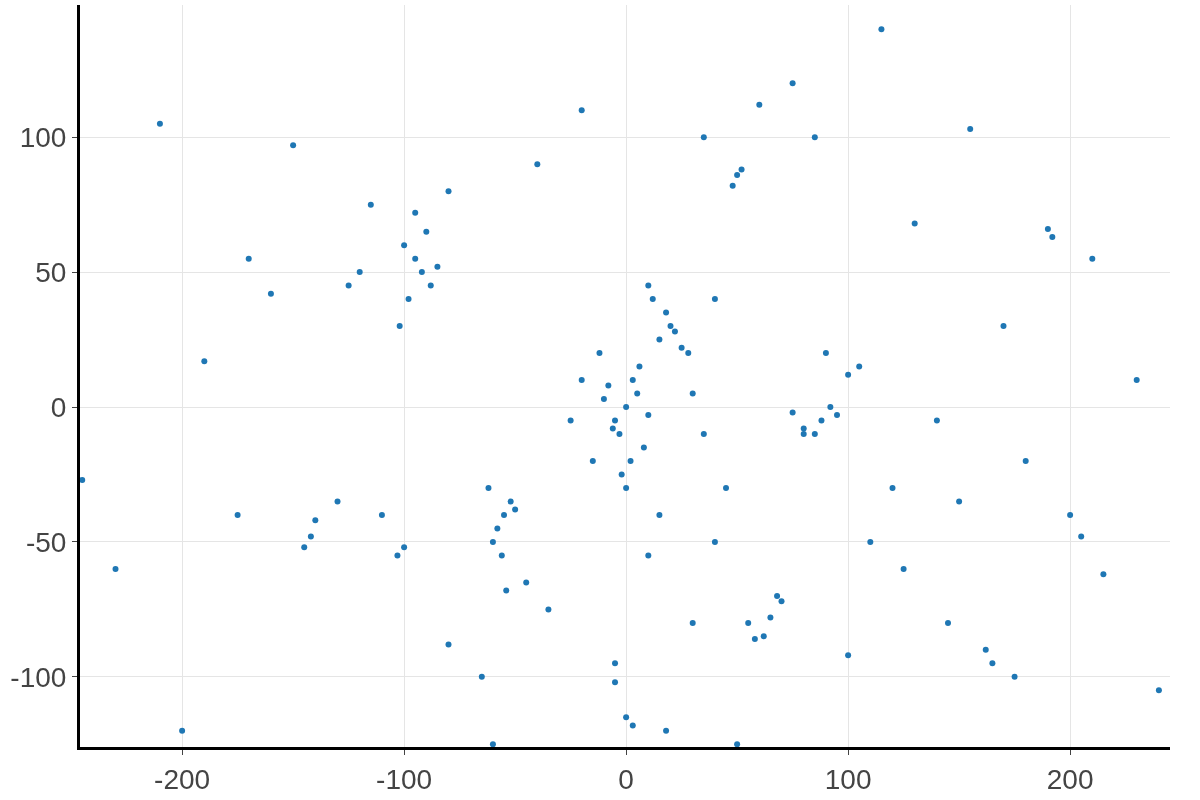  Describe the element at coordinates (626, 779) in the screenshot. I see `x-tick-label: 0` at that location.